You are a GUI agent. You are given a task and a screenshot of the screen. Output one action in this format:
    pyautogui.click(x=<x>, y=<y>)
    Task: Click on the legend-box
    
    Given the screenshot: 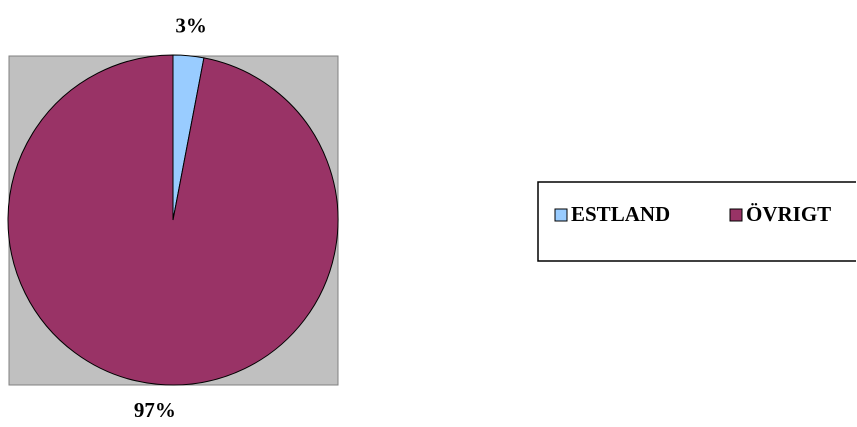 What is the action you would take?
    pyautogui.click(x=696, y=221)
    